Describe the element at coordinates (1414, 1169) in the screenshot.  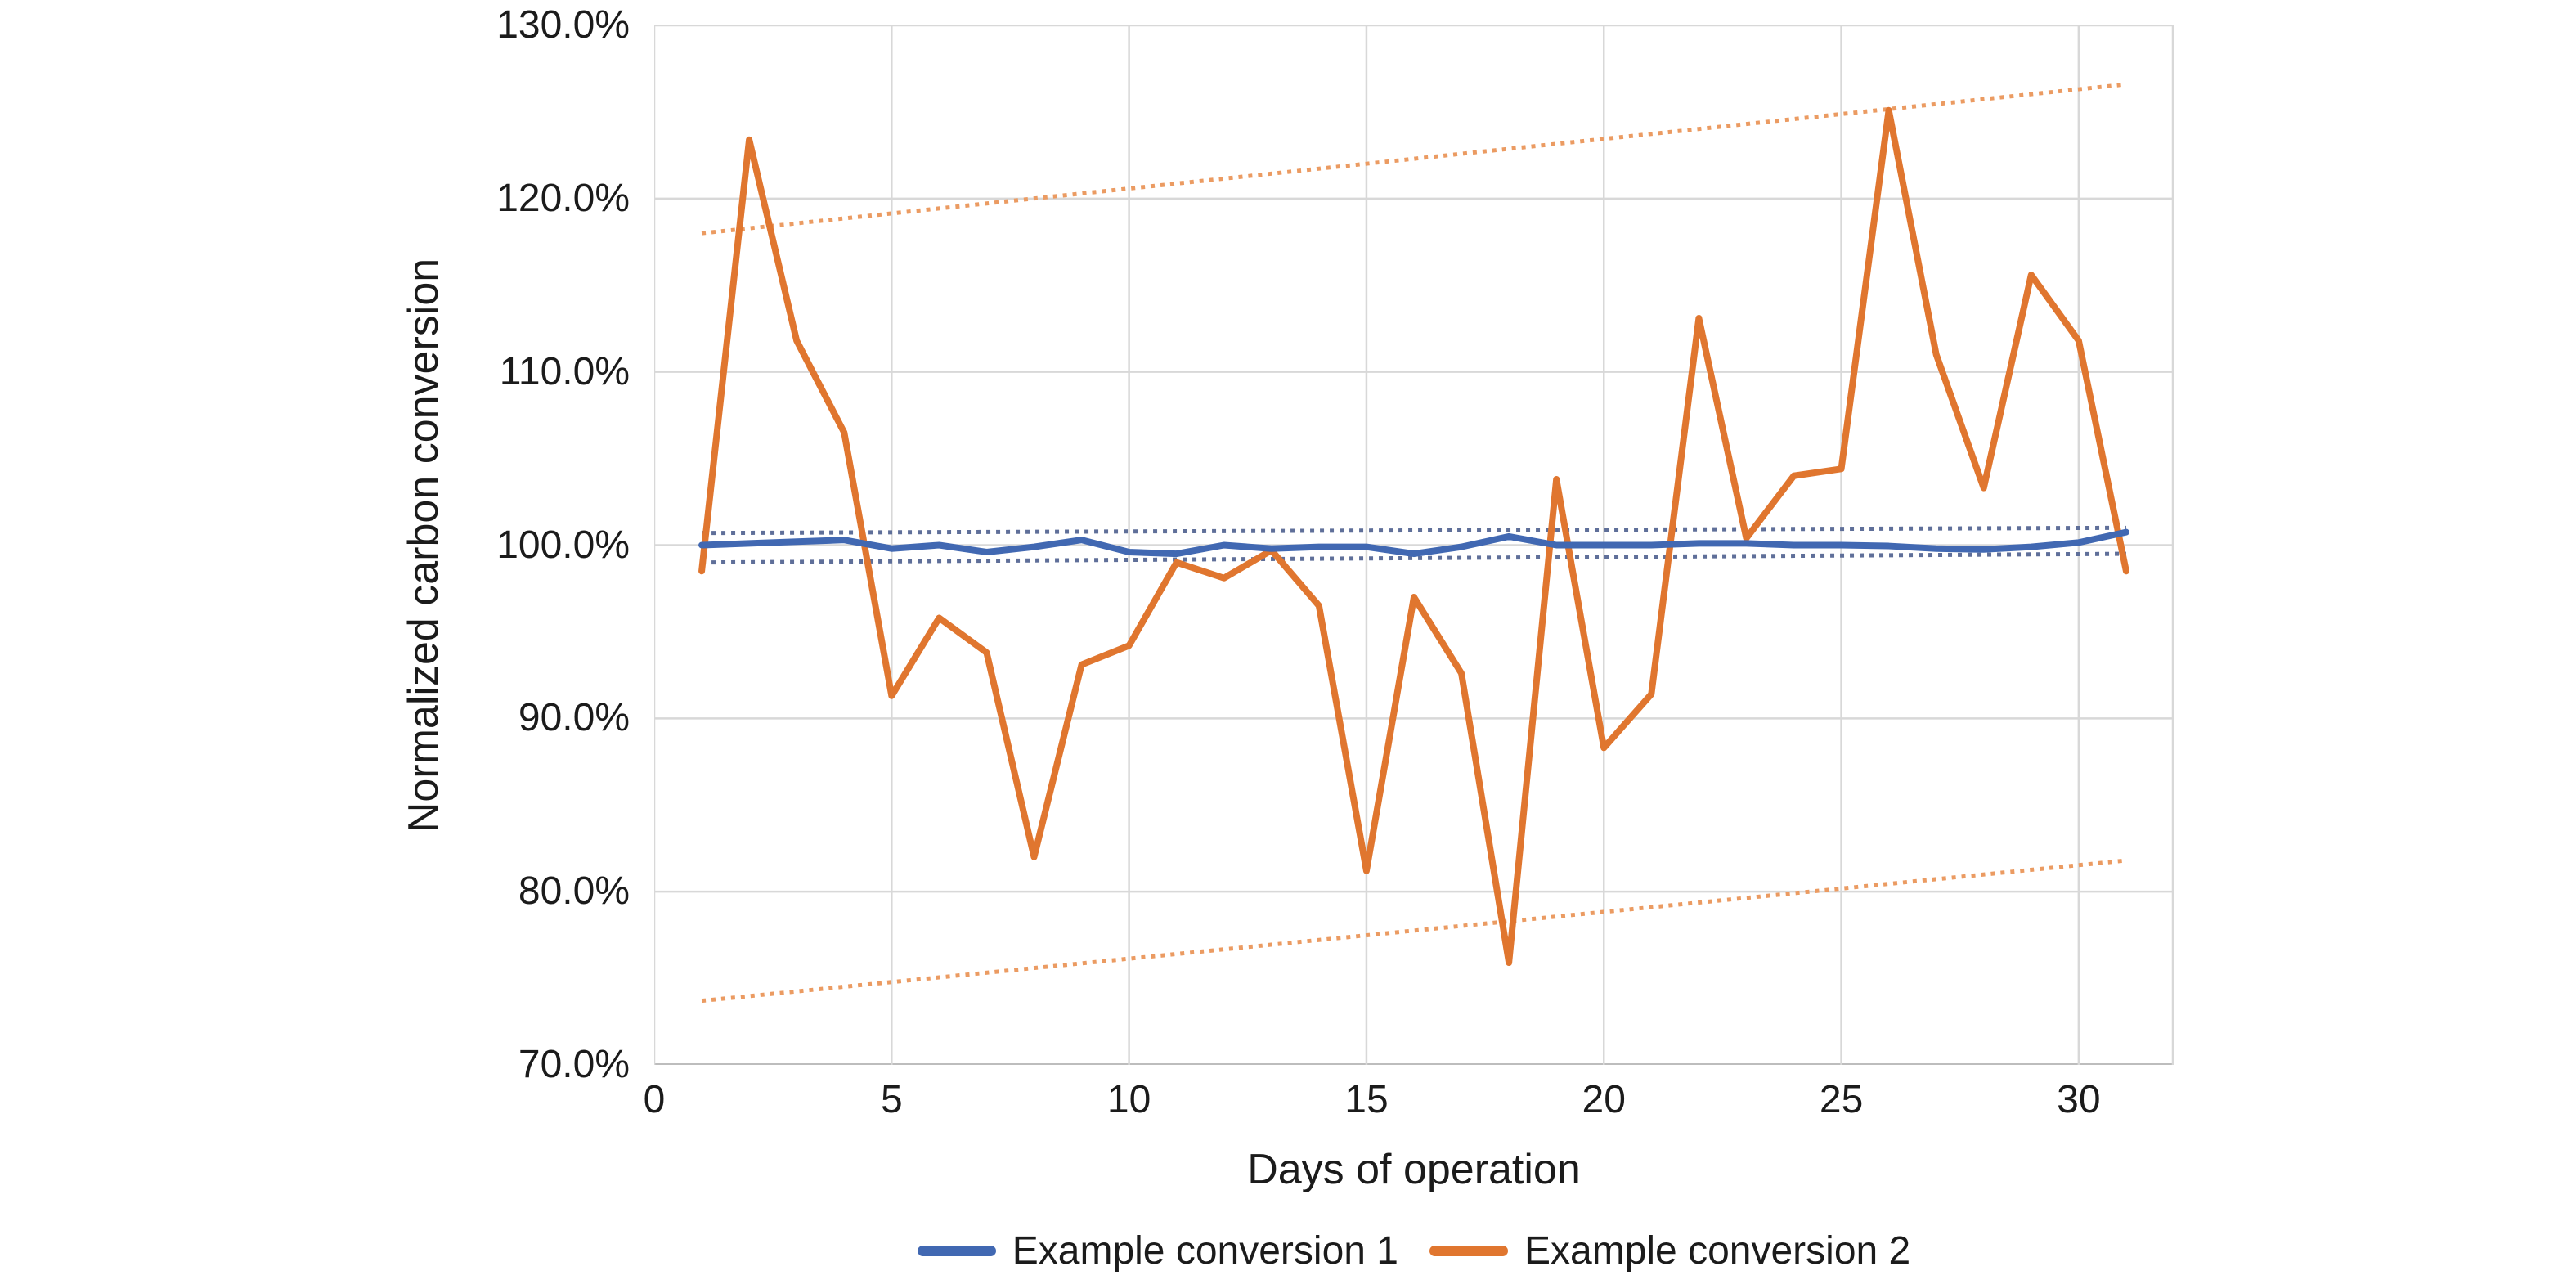
I see `x-axis-title: Days of operation` at that location.